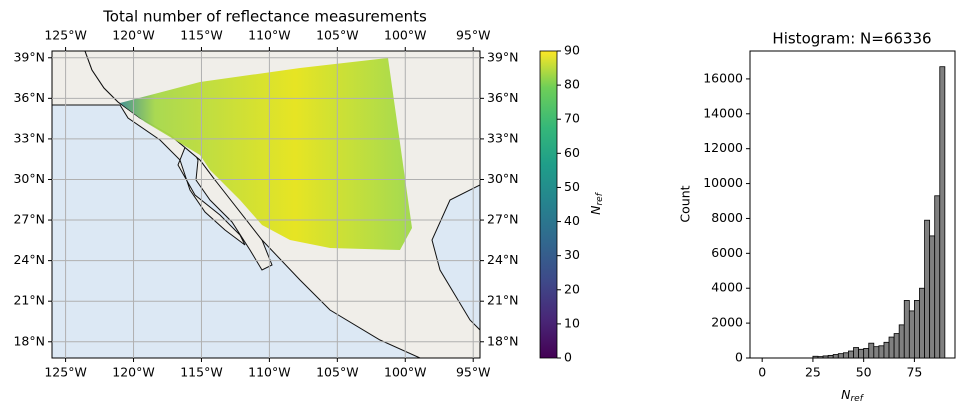 The height and width of the screenshot is (413, 964). I want to click on colorbar-tick-label: 70, so click(572, 118).